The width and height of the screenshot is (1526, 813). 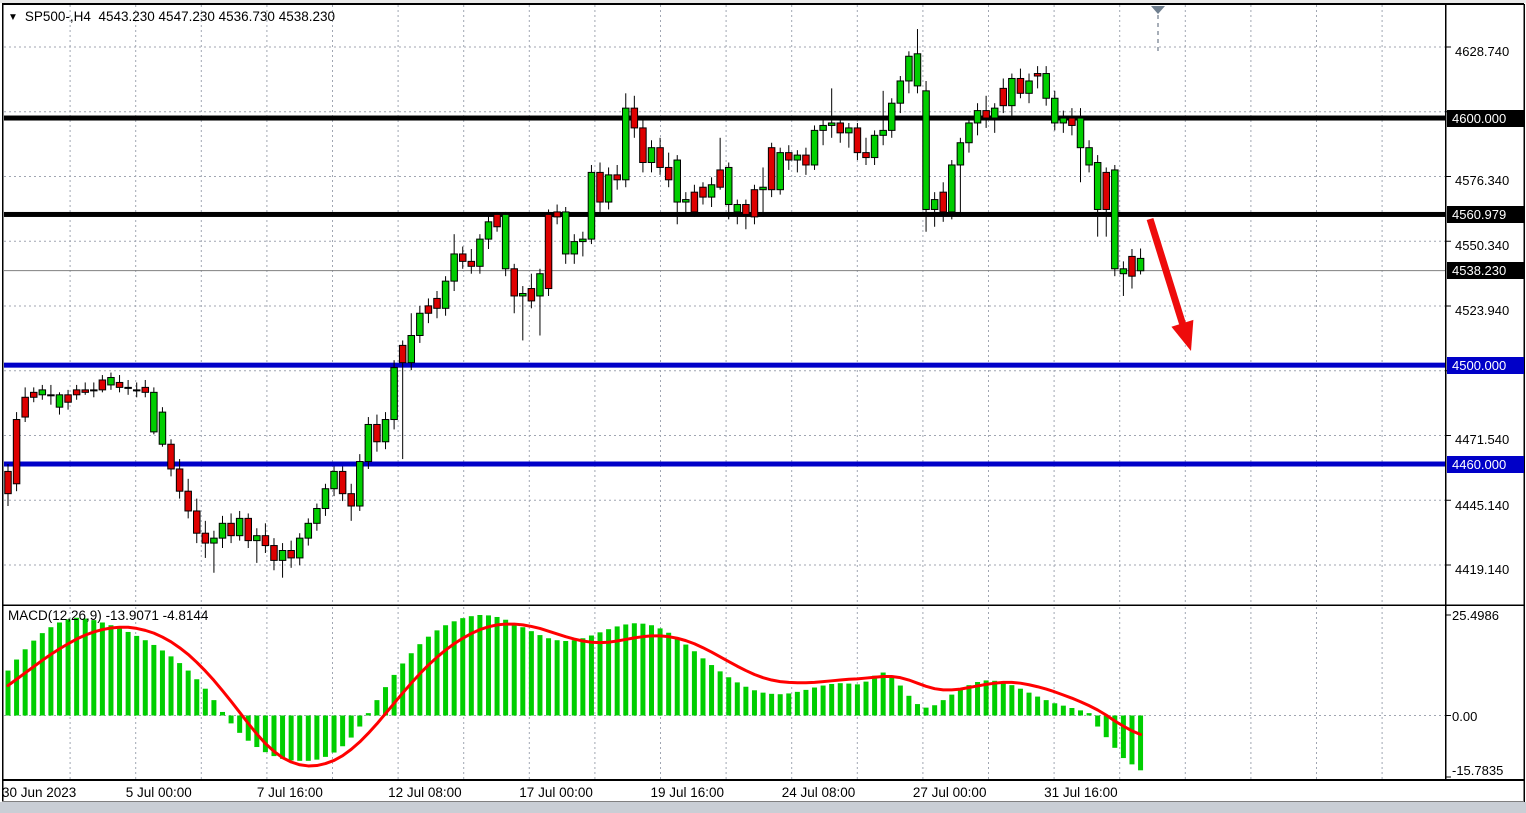 I want to click on macd-main-value: -13.9071, so click(x=132, y=615).